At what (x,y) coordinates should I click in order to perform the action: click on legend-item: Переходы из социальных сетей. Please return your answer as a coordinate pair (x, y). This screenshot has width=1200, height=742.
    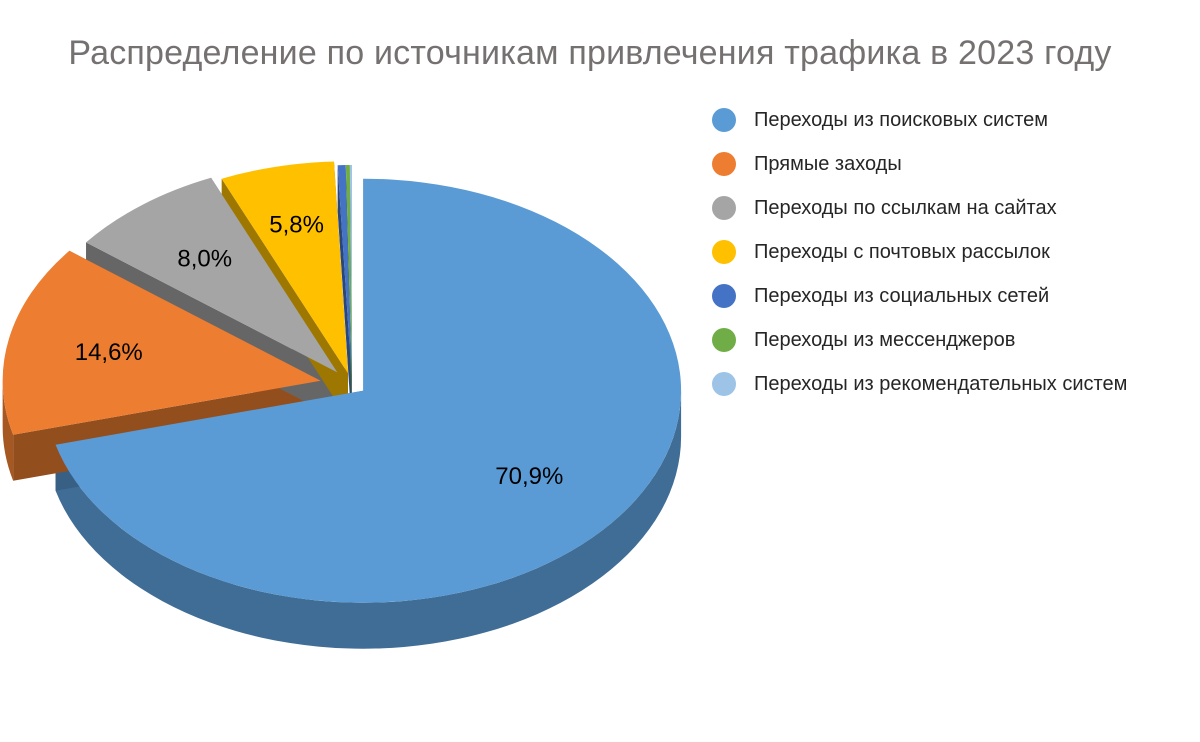
    Looking at the image, I should click on (919, 296).